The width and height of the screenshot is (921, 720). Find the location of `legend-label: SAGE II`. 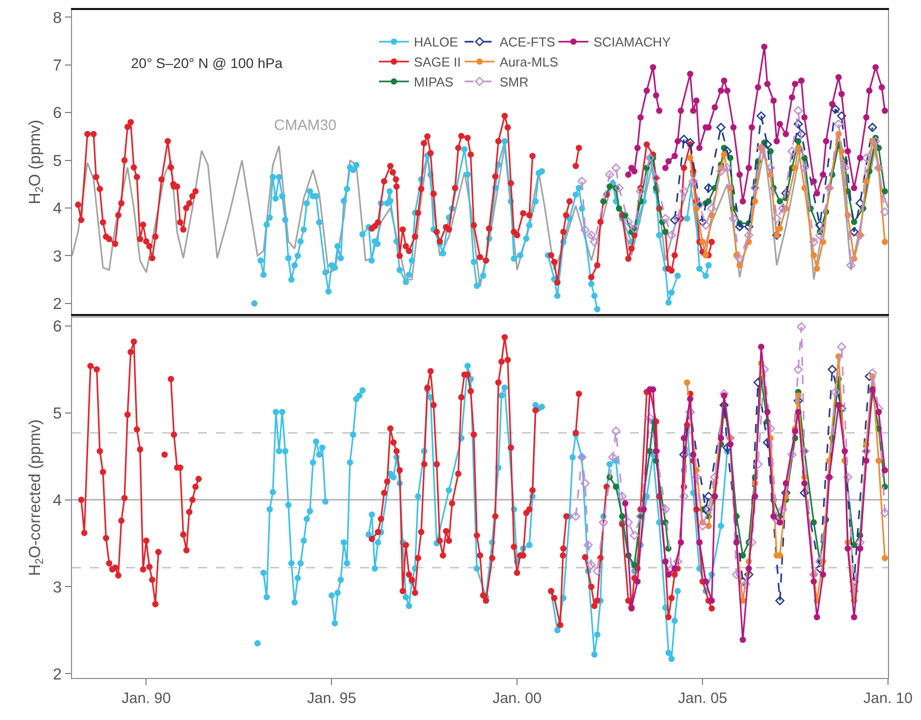

legend-label: SAGE II is located at coordinates (437, 62).